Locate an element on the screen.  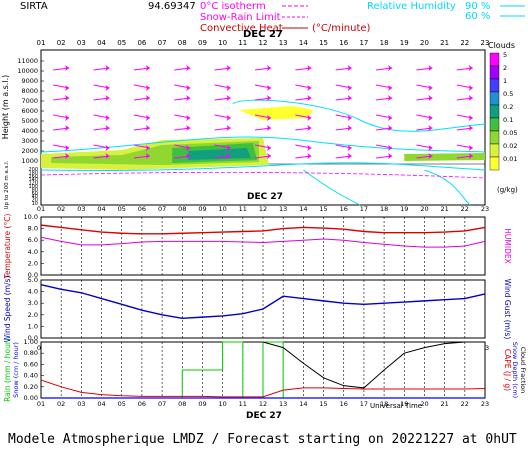
hour-tick-label: 17 is located at coordinates (364, 404).